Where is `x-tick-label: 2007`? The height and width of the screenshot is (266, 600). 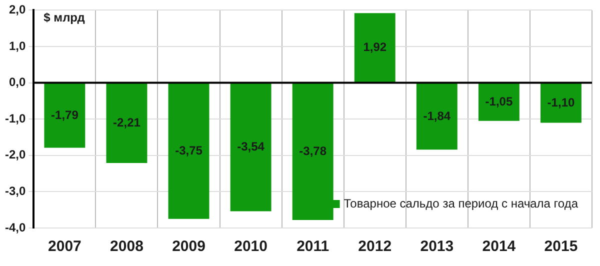 x-tick-label: 2007 is located at coordinates (65, 247).